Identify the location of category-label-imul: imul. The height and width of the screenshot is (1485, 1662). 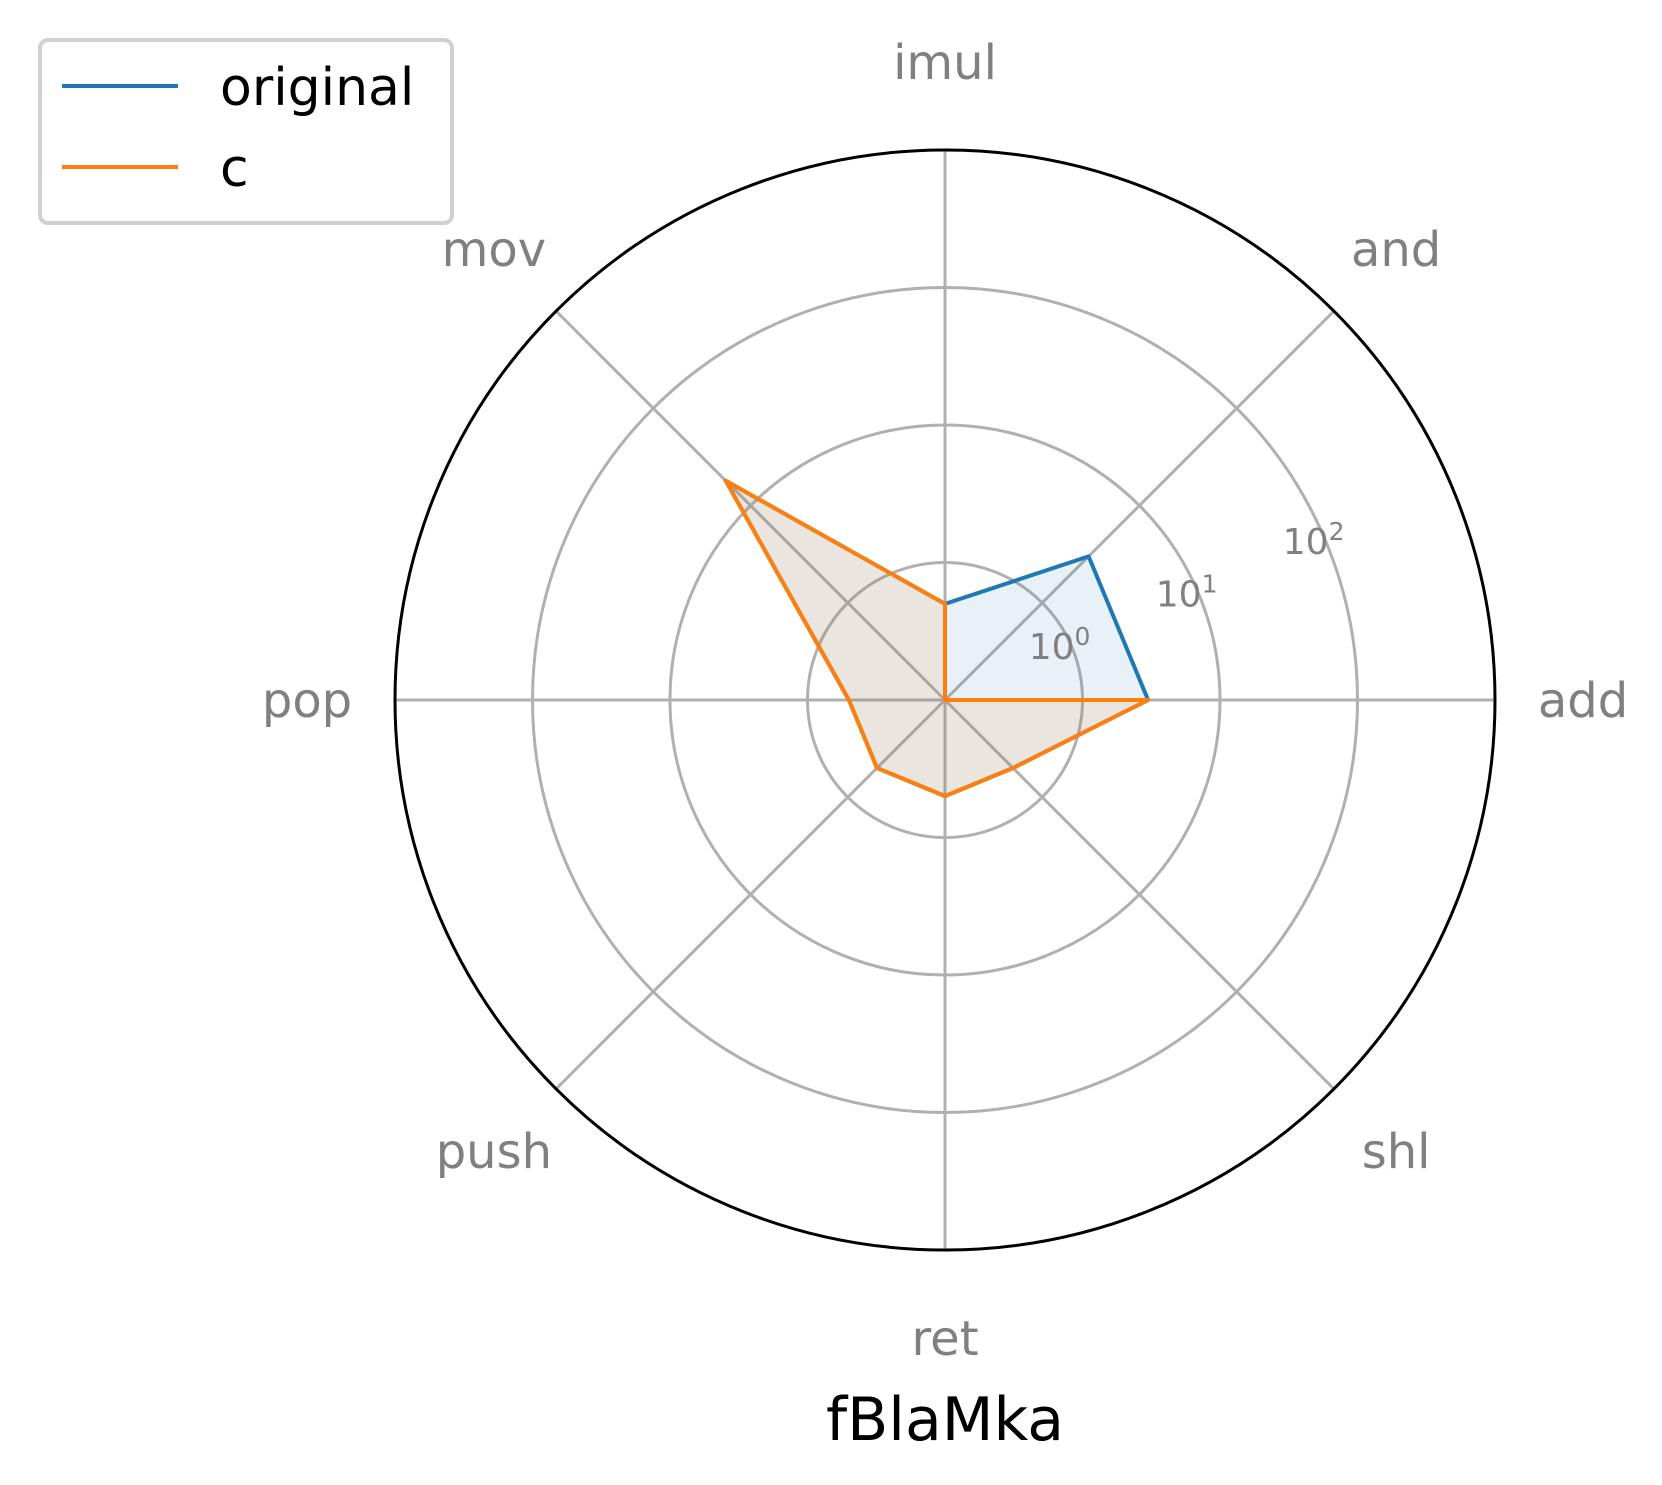
(945, 63).